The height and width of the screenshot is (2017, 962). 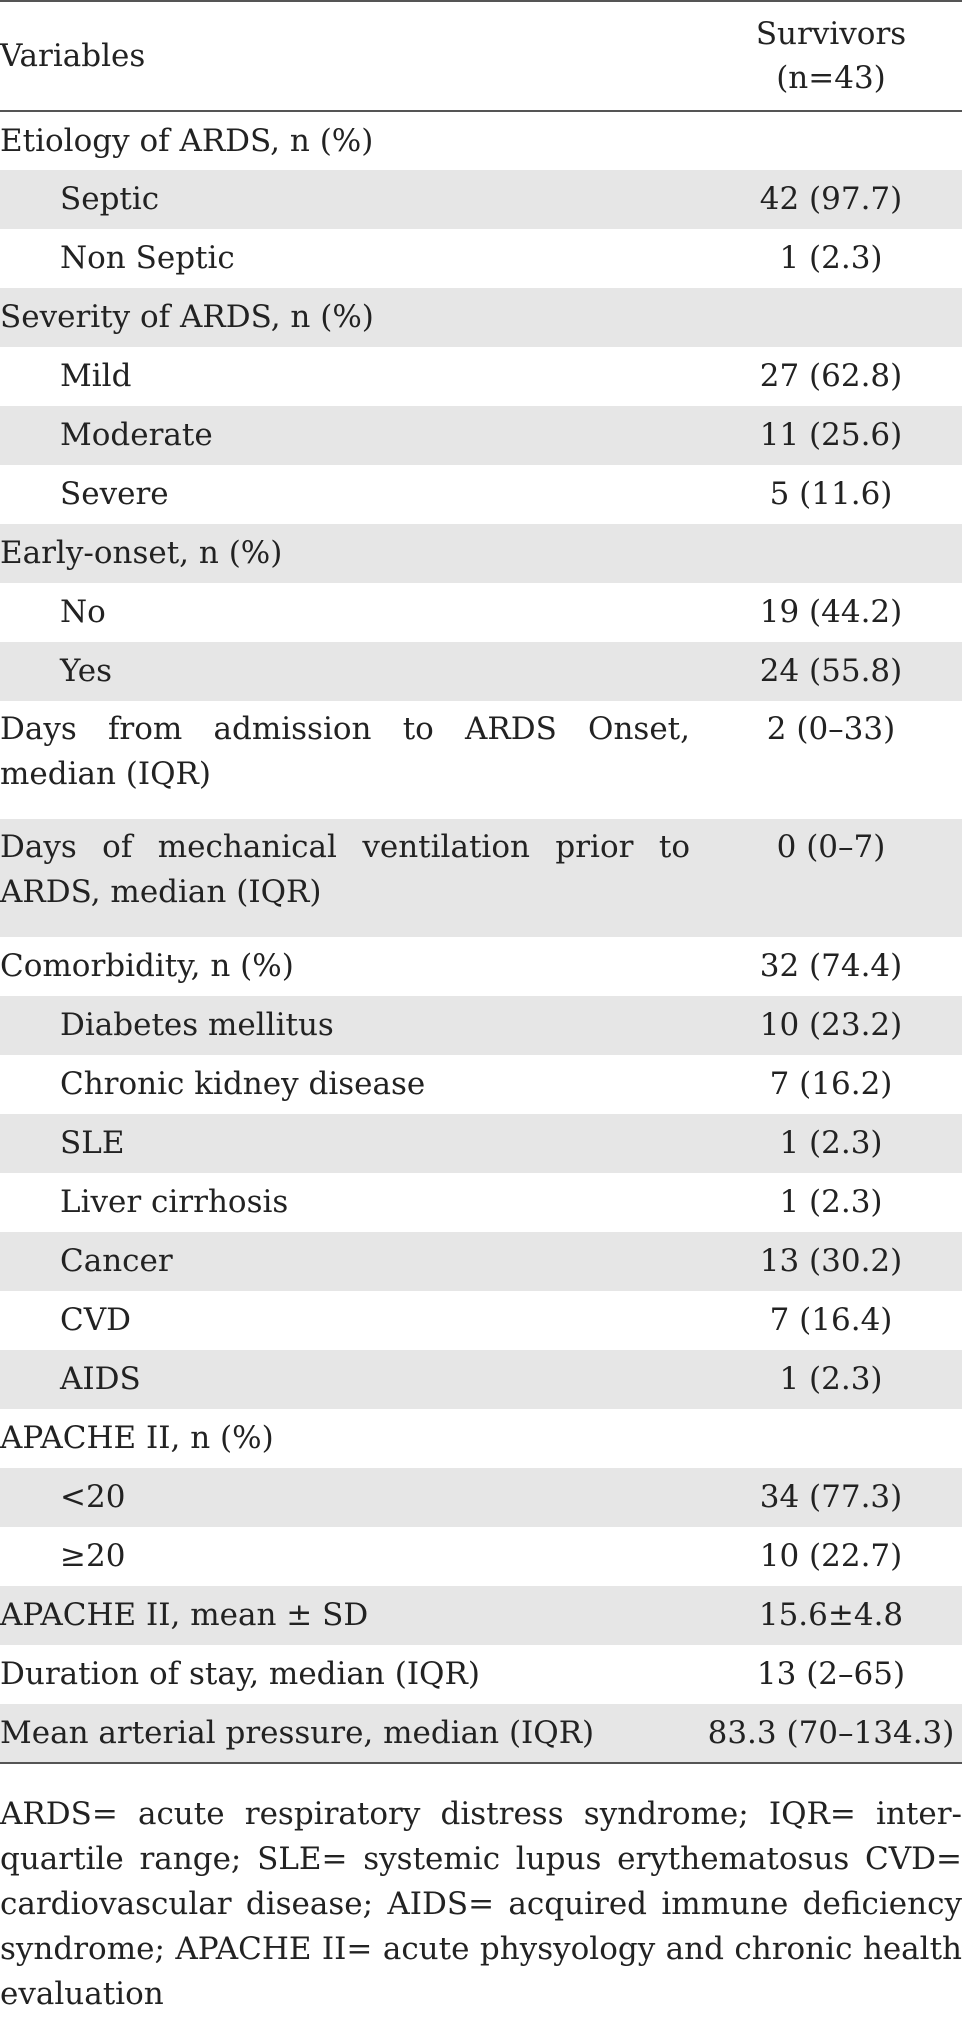 What do you see at coordinates (831, 671) in the screenshot?
I see `row-value: 24 (55.8)` at bounding box center [831, 671].